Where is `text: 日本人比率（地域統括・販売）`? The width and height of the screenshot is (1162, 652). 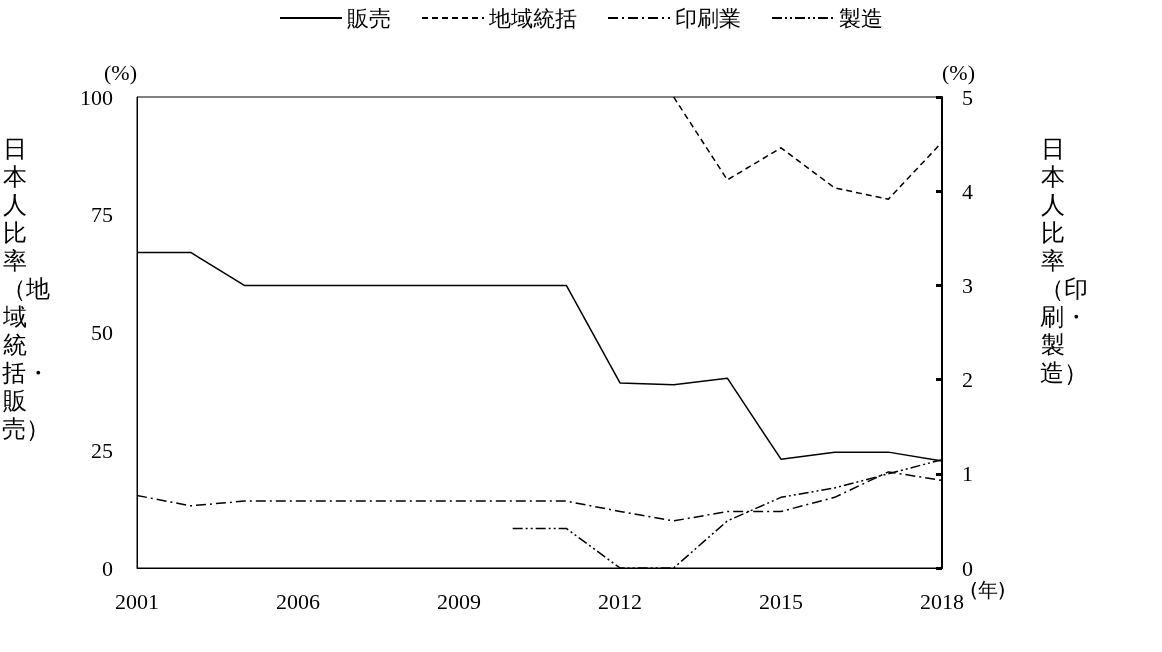
text: 日本人比率（地域統括・販売） is located at coordinates (26, 289).